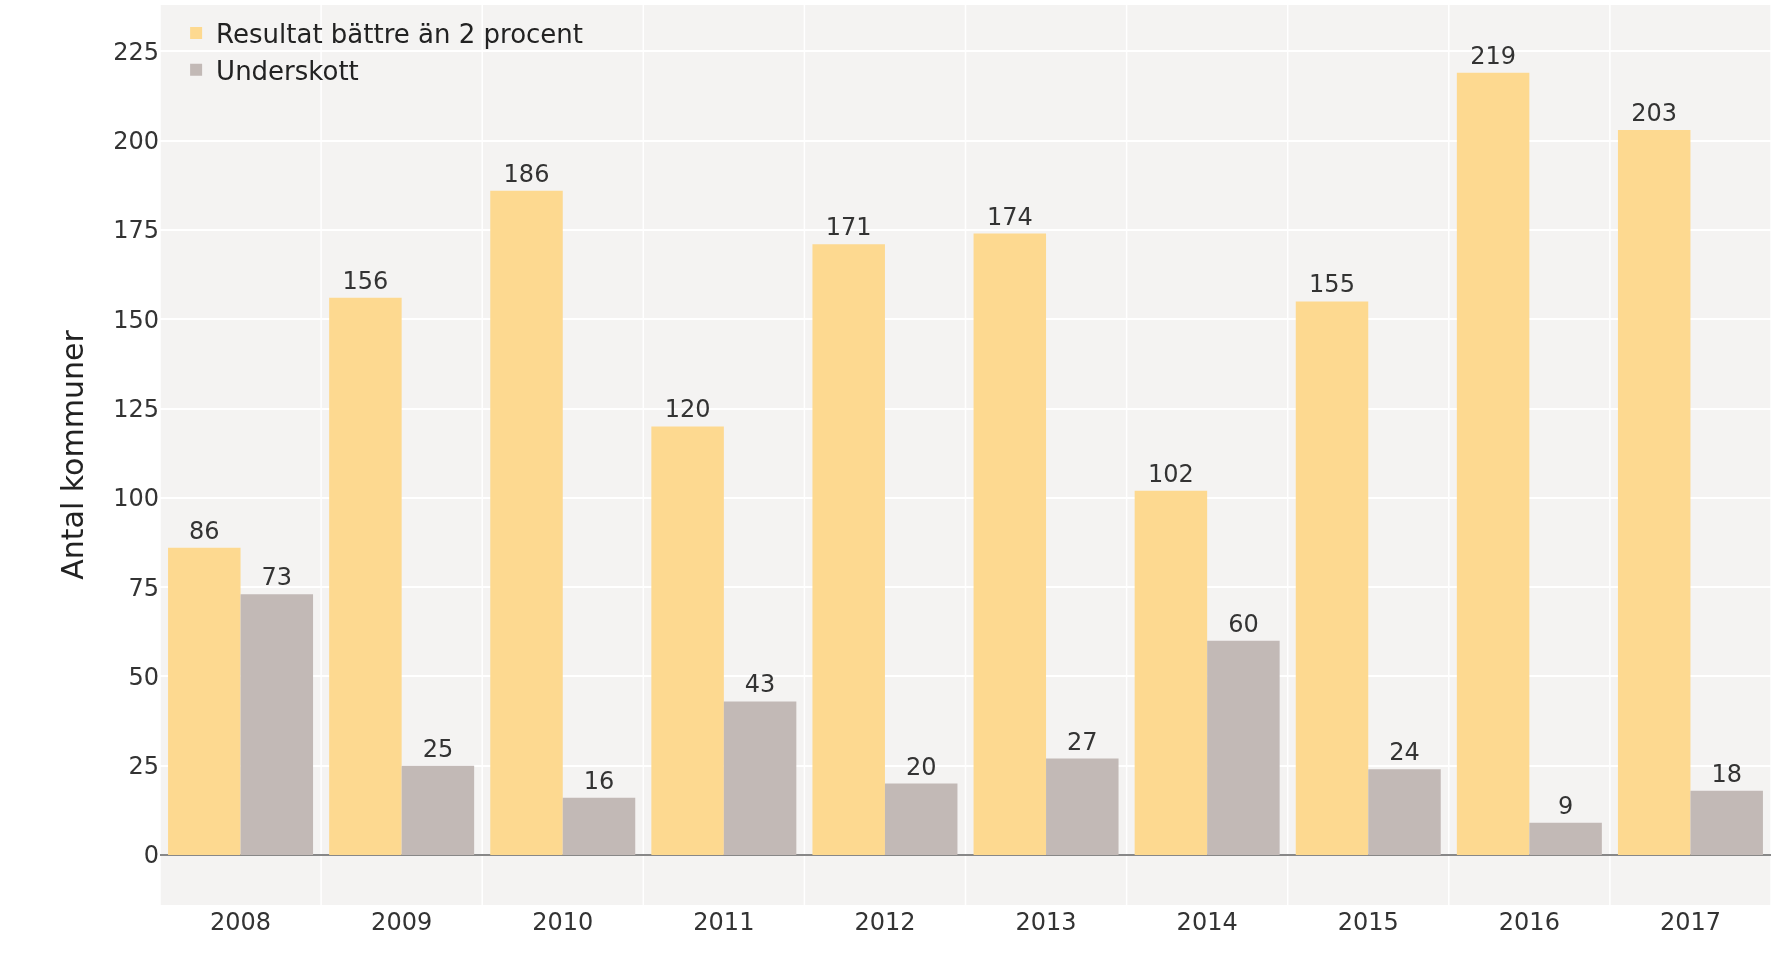 Image resolution: width=1781 pixels, height=960 pixels. I want to click on data-label: 24, so click(1404, 752).